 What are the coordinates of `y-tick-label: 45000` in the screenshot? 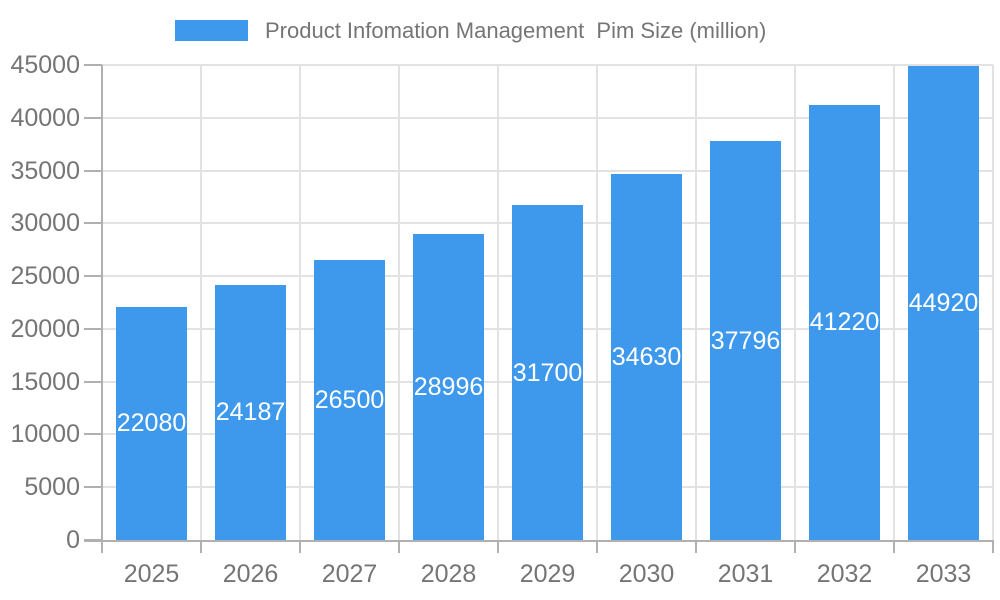 It's located at (45, 65).